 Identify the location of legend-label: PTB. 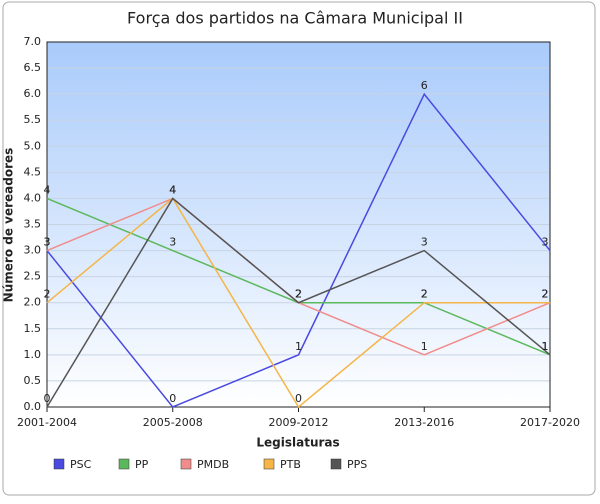
(290, 464).